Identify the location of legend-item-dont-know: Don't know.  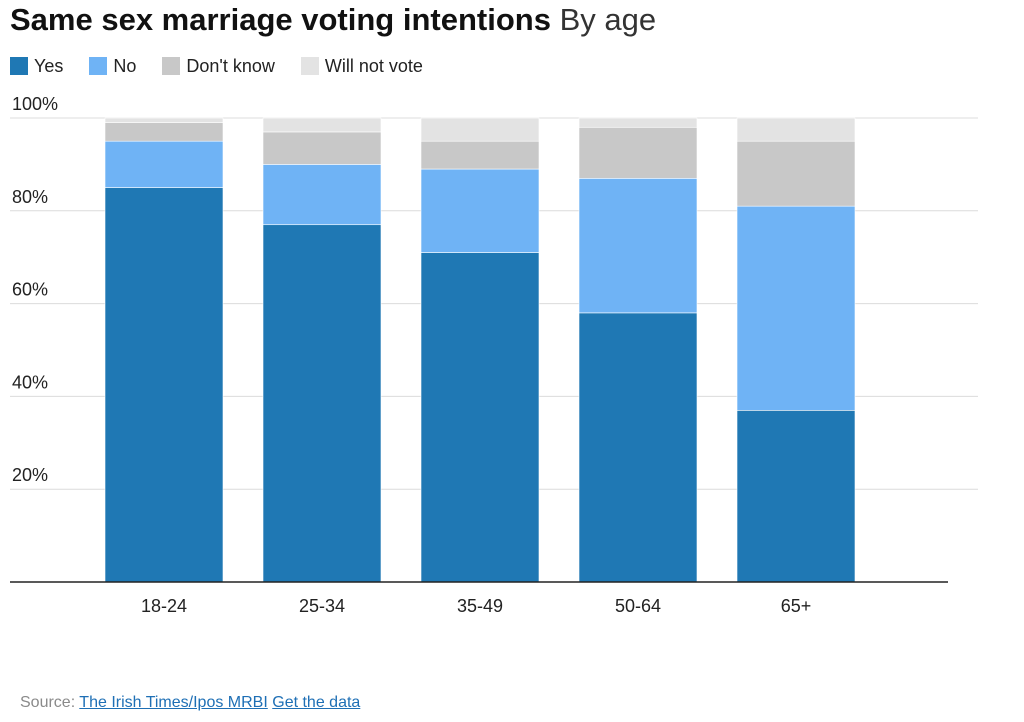
(218, 66).